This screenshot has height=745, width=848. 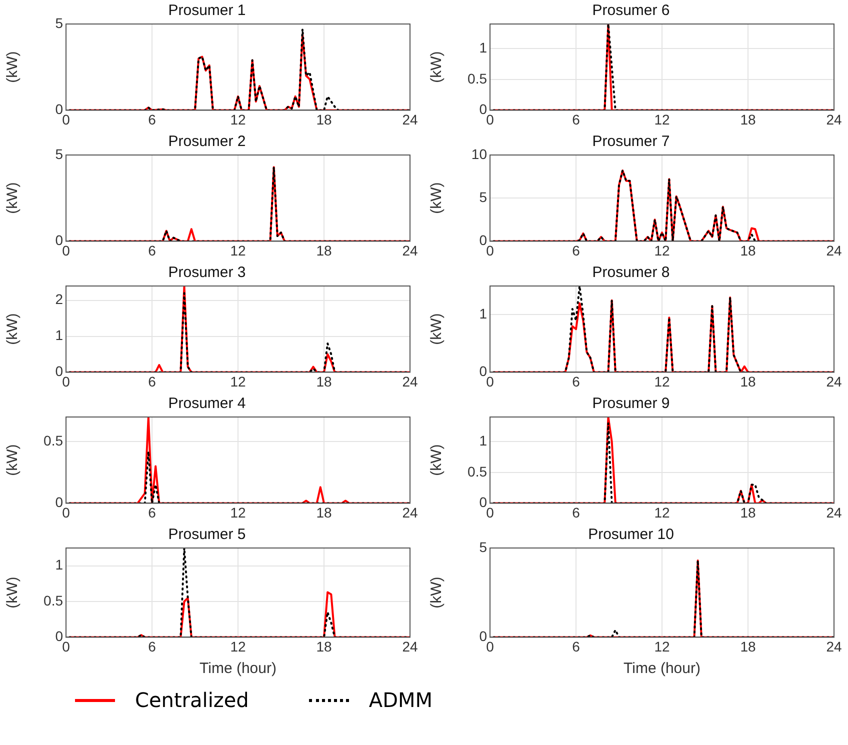 What do you see at coordinates (207, 273) in the screenshot?
I see `chart-title: Prosumer 3` at bounding box center [207, 273].